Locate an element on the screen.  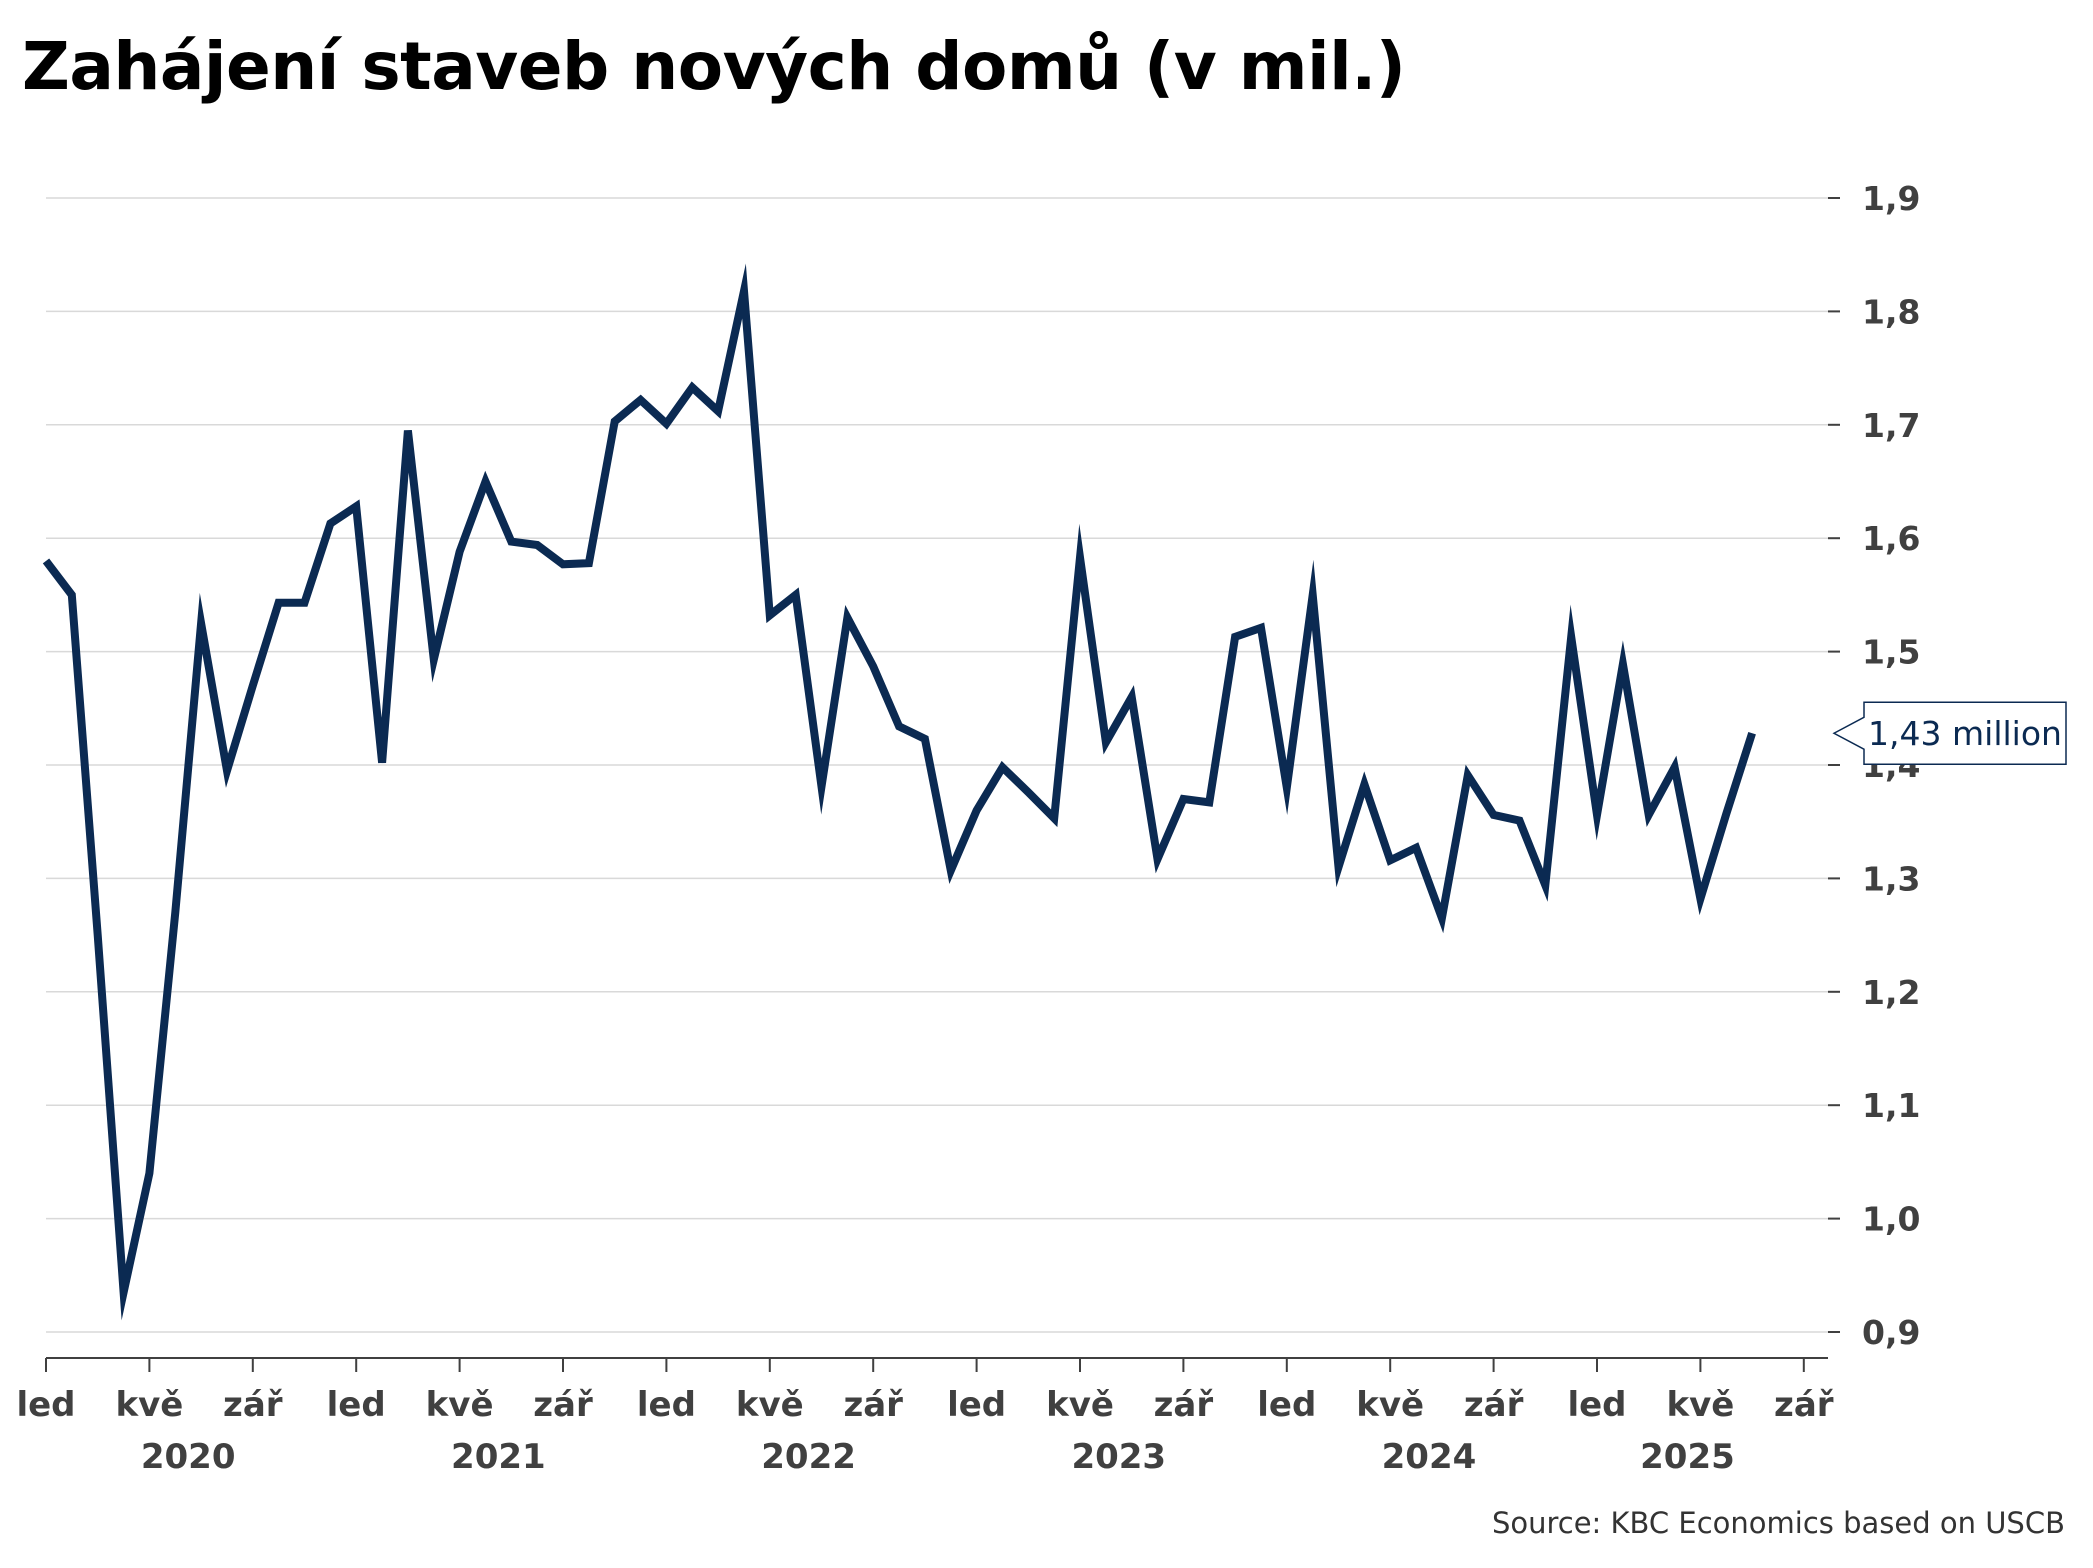
x-year-label: 2020 is located at coordinates (188, 1457).